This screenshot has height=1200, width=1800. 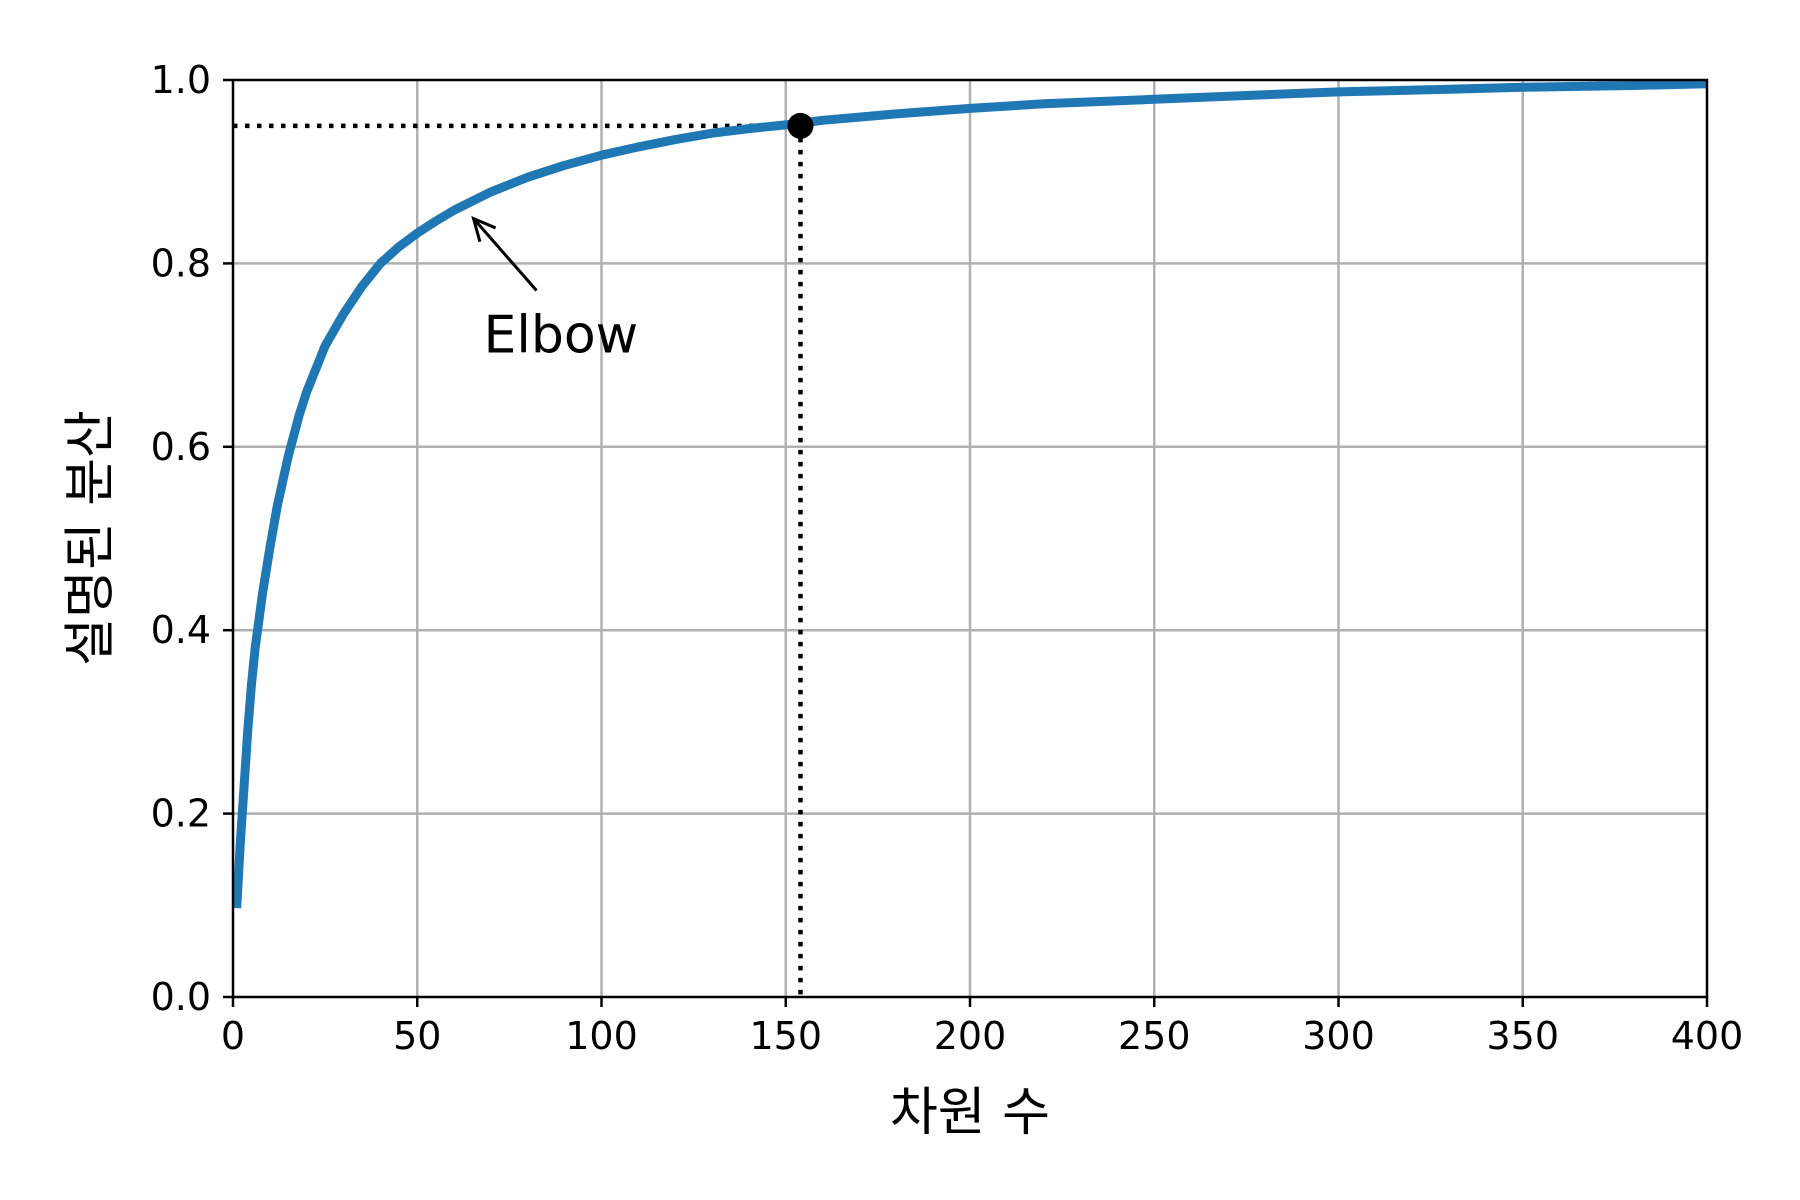 I want to click on x-tick-label: 50, so click(x=417, y=1036).